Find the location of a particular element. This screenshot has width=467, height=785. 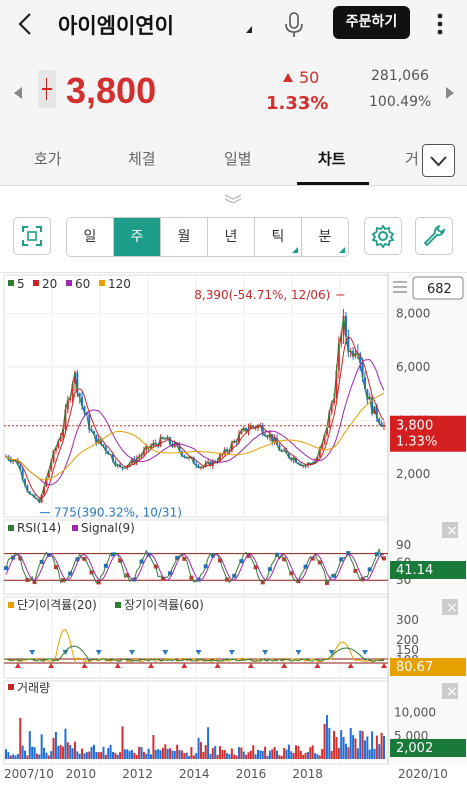

legend-label: 60 is located at coordinates (82, 284).